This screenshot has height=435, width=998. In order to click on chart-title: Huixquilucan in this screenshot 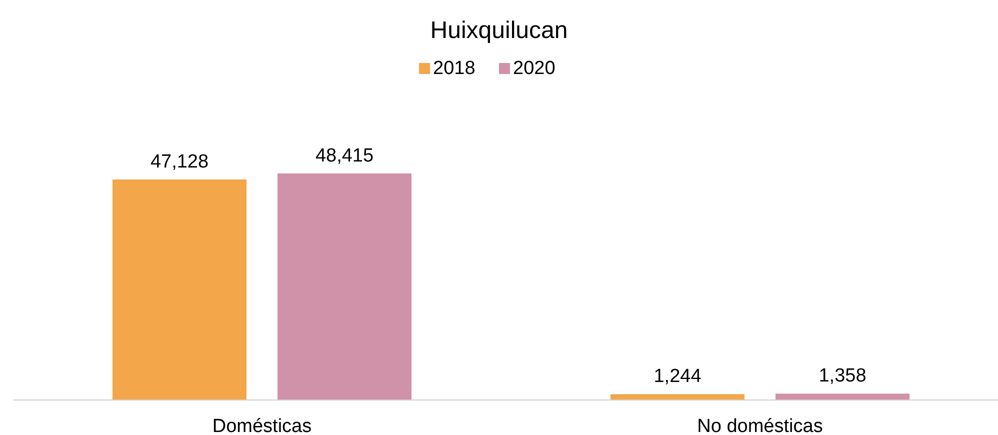, I will do `click(499, 30)`.